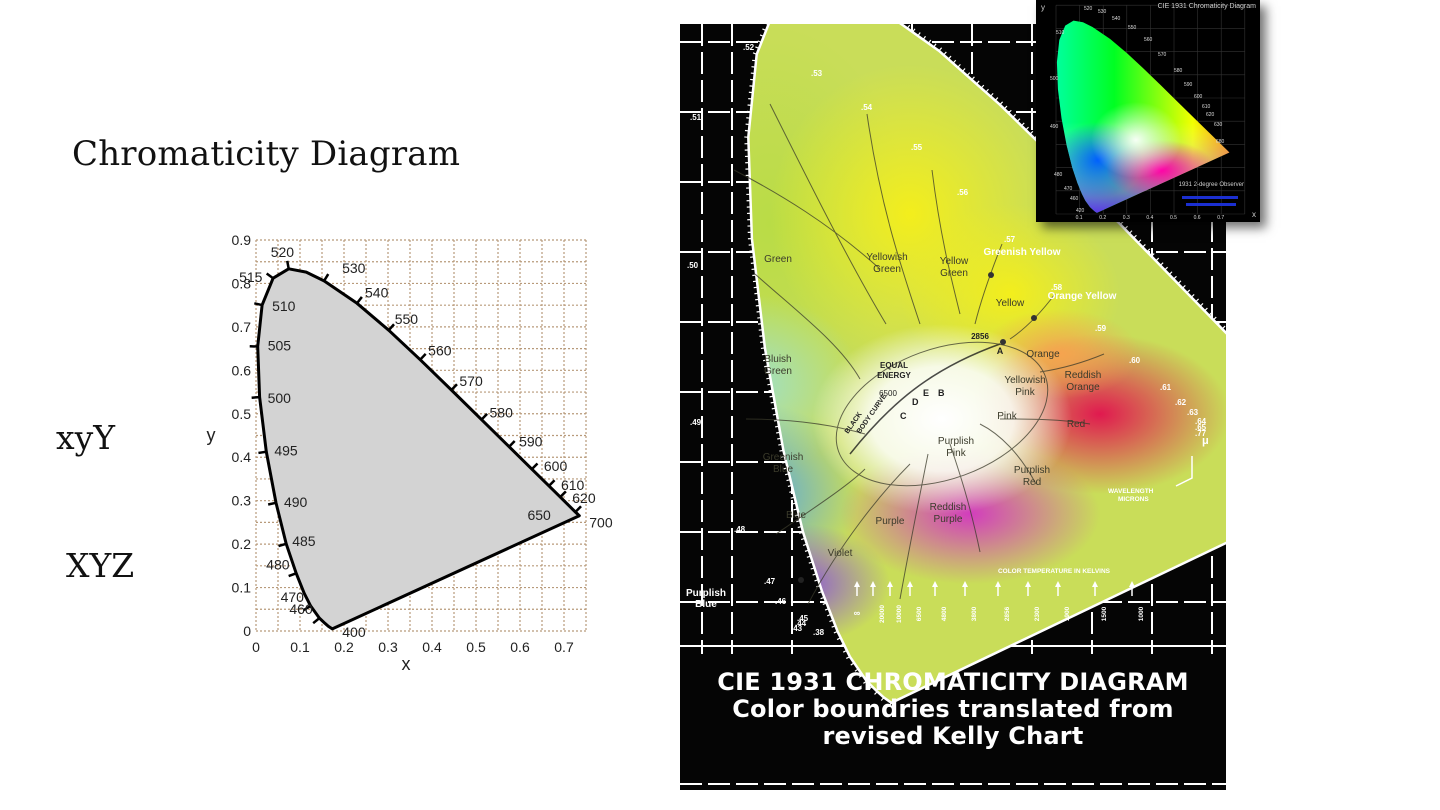 The image size is (1440, 810). Describe the element at coordinates (1080, 211) in the screenshot. I see `inset-wavelength-label: 420` at that location.